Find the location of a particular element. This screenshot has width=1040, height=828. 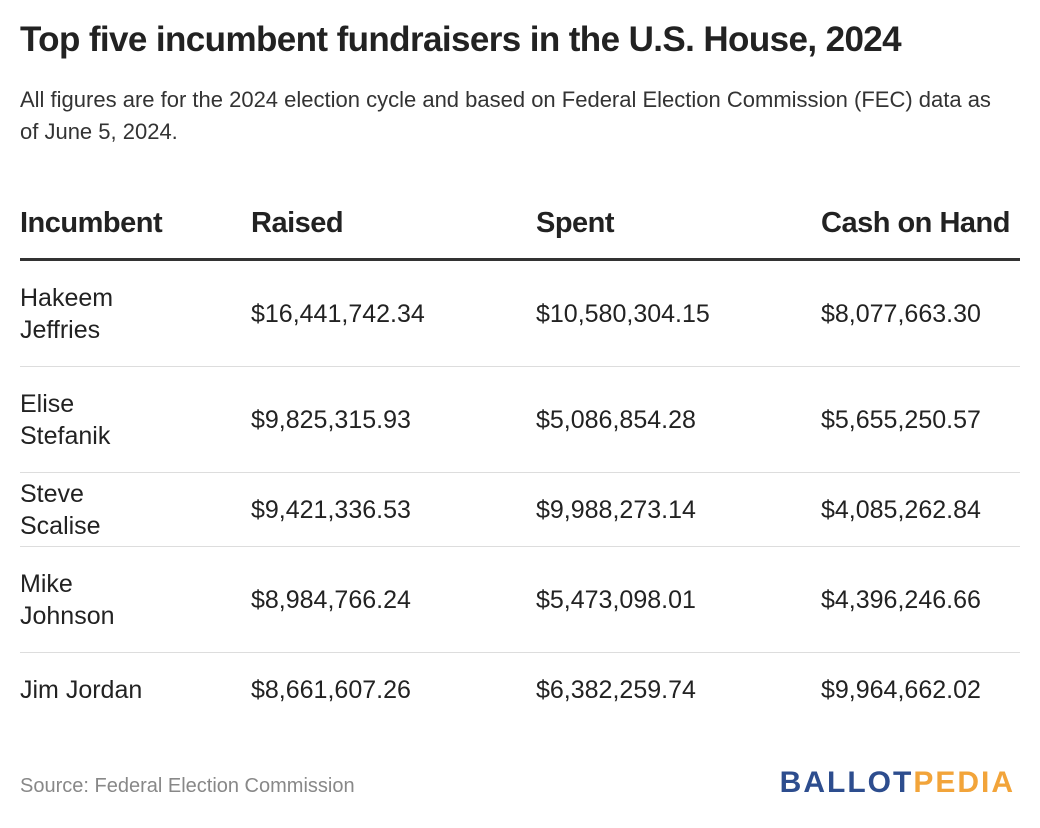

logo-part-pedia: PEDIA is located at coordinates (964, 782).